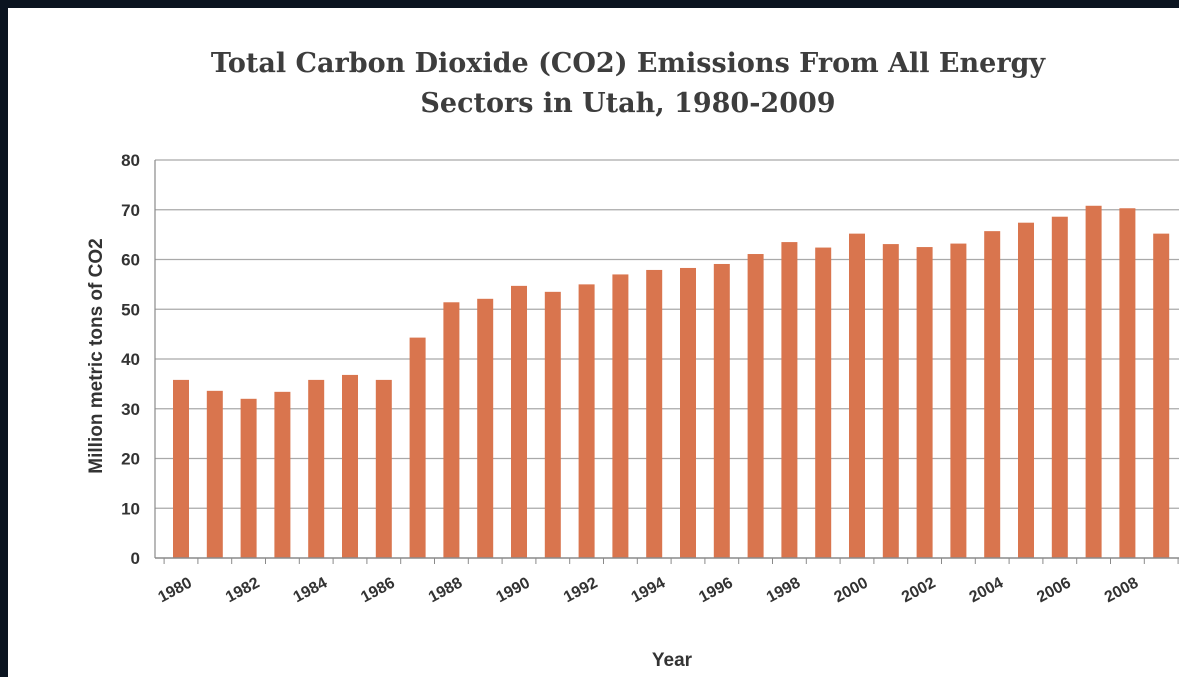  I want to click on x-tick-label: 1986, so click(377, 590).